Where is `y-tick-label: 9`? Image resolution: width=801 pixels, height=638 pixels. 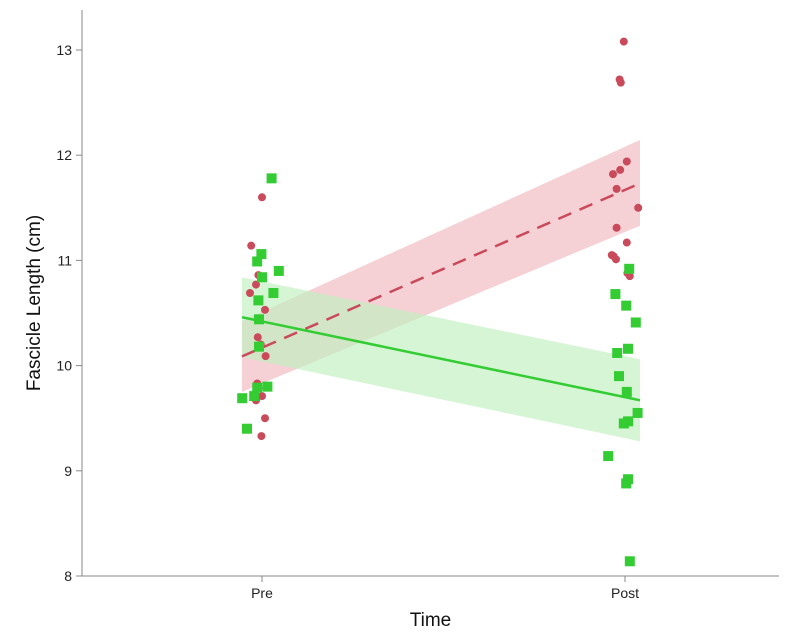 y-tick-label: 9 is located at coordinates (68, 471).